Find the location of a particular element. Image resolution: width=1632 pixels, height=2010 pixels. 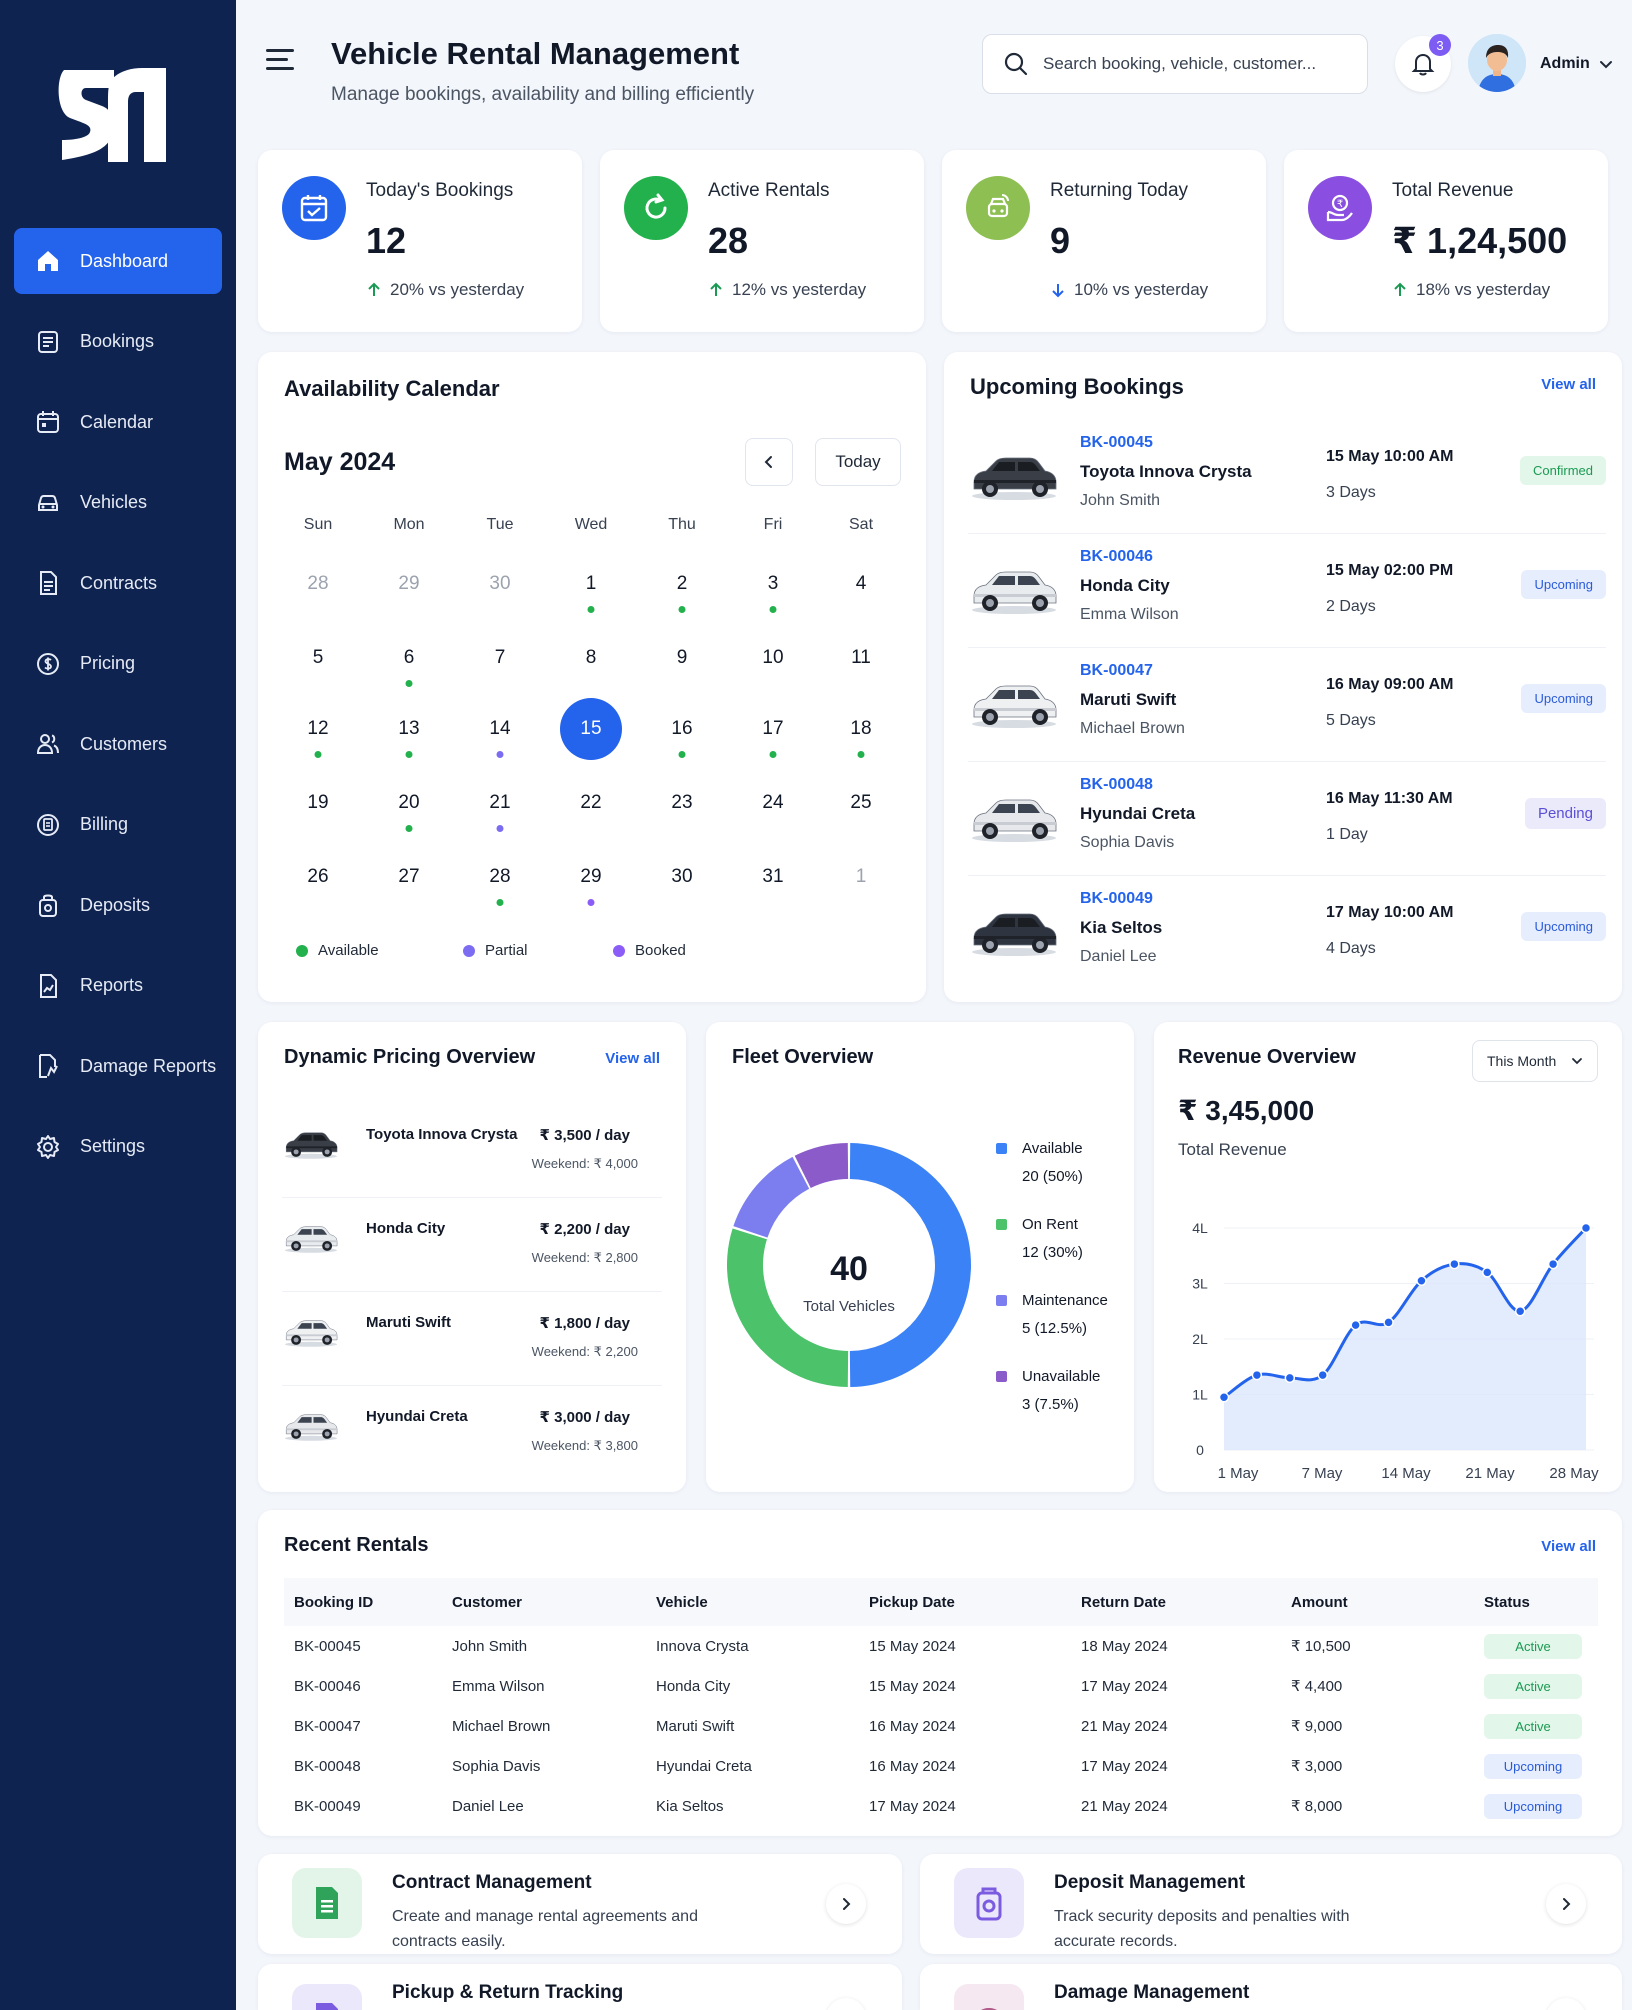

calendar-day: 11 is located at coordinates (861, 657).